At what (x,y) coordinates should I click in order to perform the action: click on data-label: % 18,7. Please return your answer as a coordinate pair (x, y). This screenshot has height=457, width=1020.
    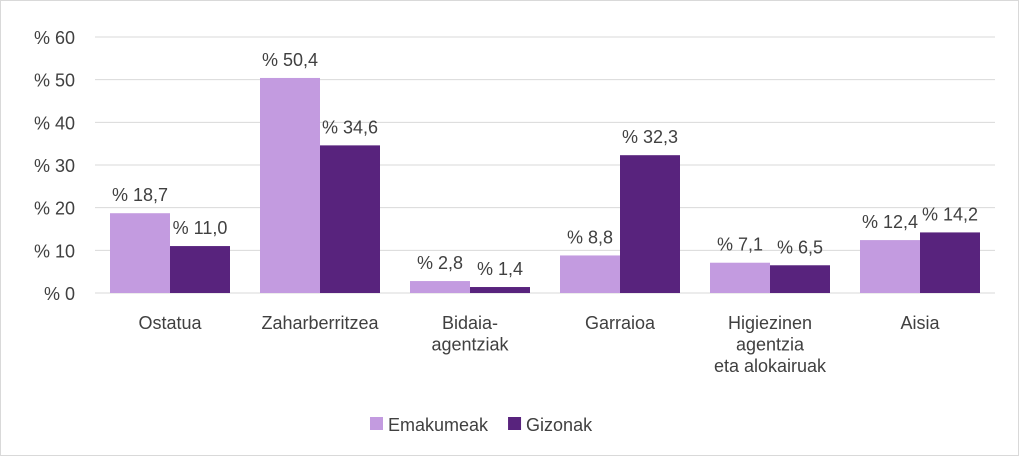
    Looking at the image, I should click on (140, 195).